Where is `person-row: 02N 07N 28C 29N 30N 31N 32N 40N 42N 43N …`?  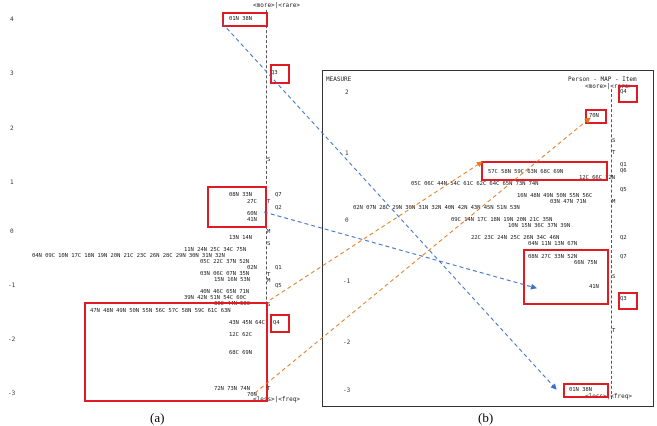 person-row: 02N 07N 28C 29N 30N 31N 32N 40N 42N 43N … is located at coordinates (436, 208).